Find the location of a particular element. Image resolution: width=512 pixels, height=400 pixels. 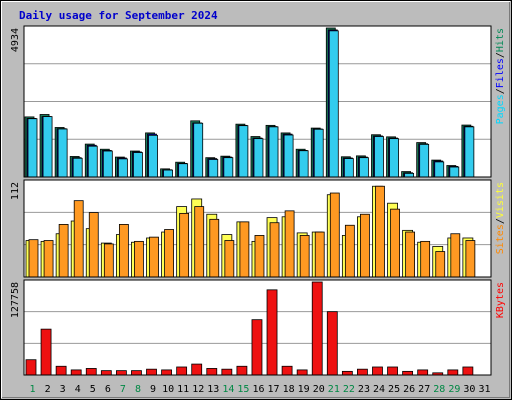

day-label-10: 10 is located at coordinates (168, 389).